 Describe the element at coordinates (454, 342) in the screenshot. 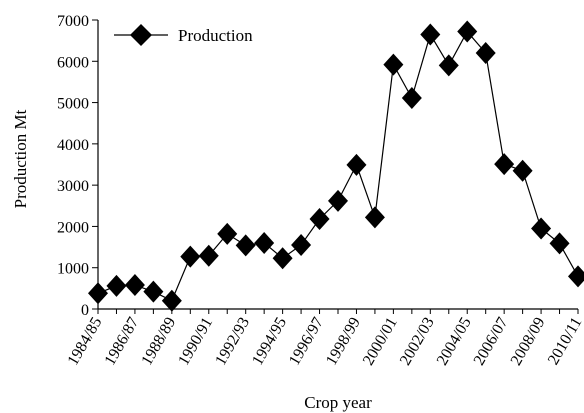

I see `x-tick-label: 2004/05` at that location.